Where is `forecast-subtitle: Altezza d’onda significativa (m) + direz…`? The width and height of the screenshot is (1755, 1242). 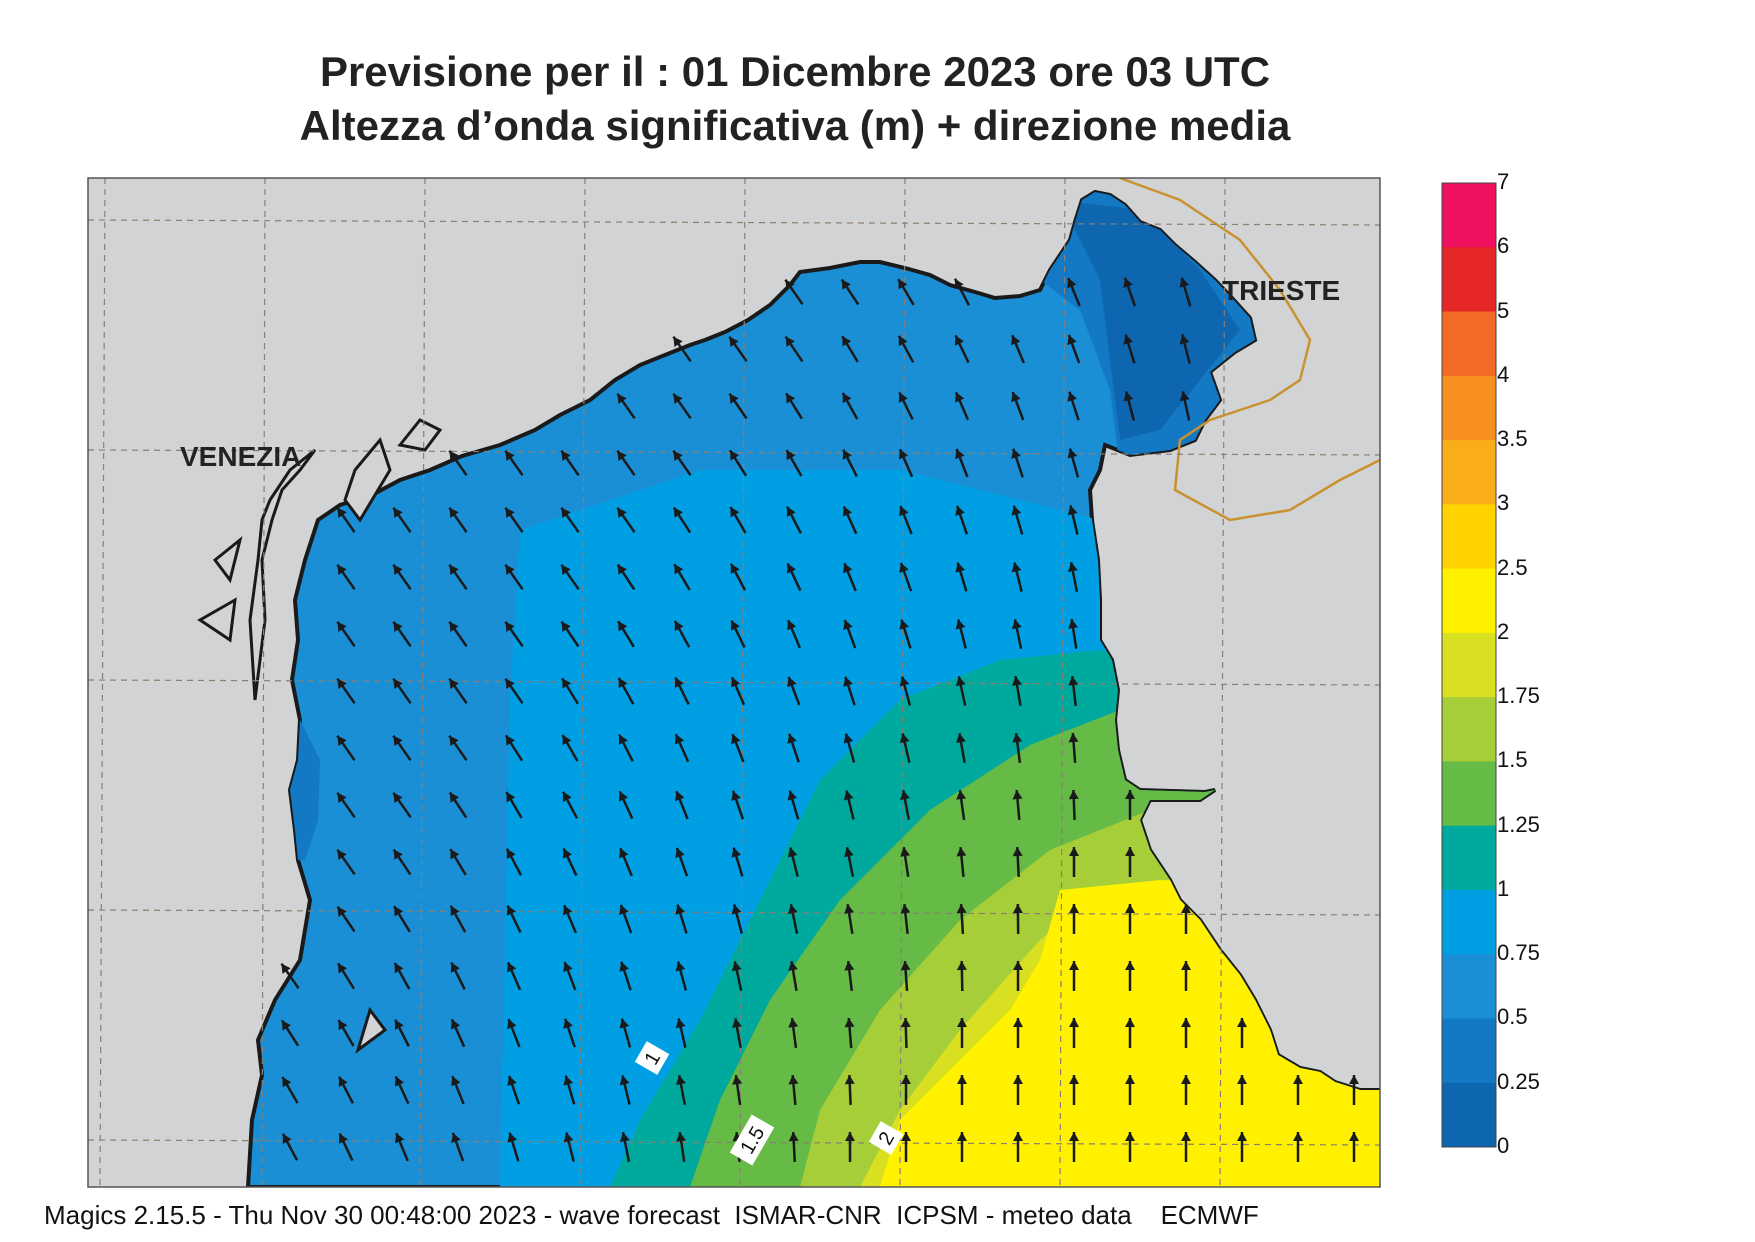
forecast-subtitle: Altezza d’onda significativa (m) + direz… is located at coordinates (795, 125).